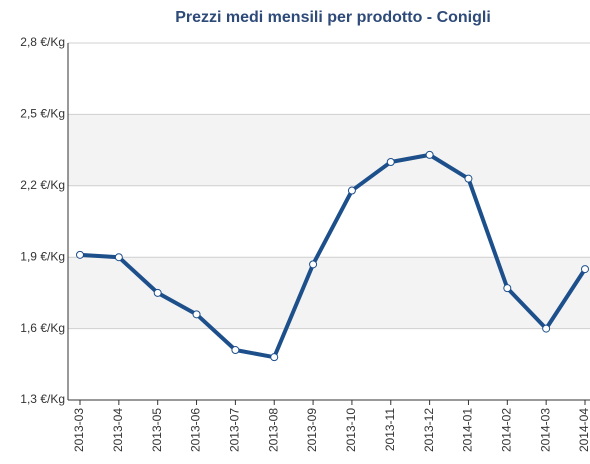 The width and height of the screenshot is (590, 464). I want to click on plot-band, so click(329, 150).